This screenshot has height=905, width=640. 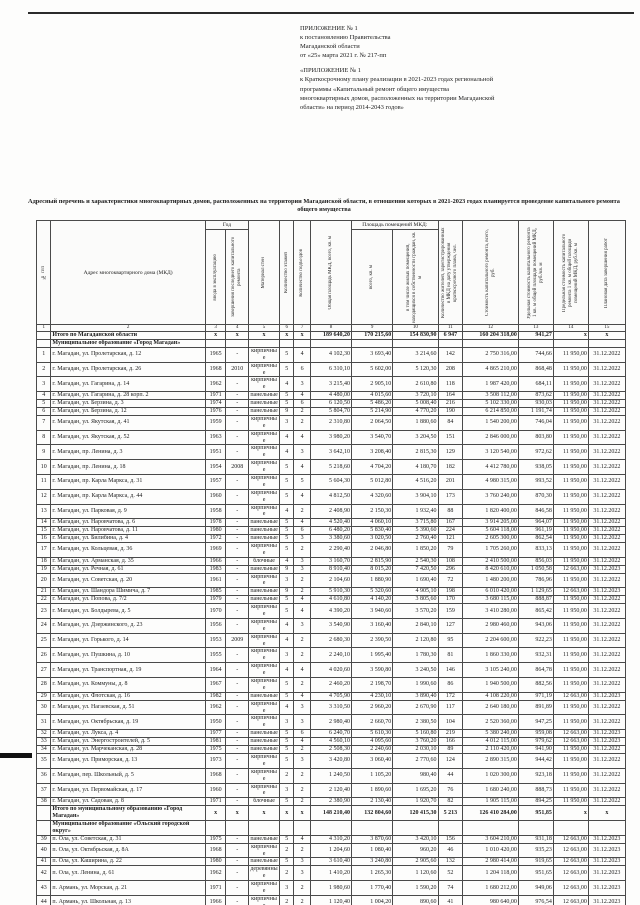 I want to click on cell: 13, so click(x=43, y=511).